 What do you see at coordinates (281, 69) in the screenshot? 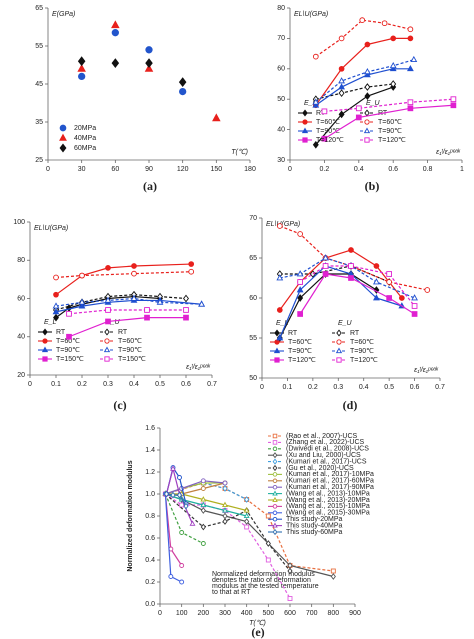
I see `y-tick-label: 60` at bounding box center [281, 69].